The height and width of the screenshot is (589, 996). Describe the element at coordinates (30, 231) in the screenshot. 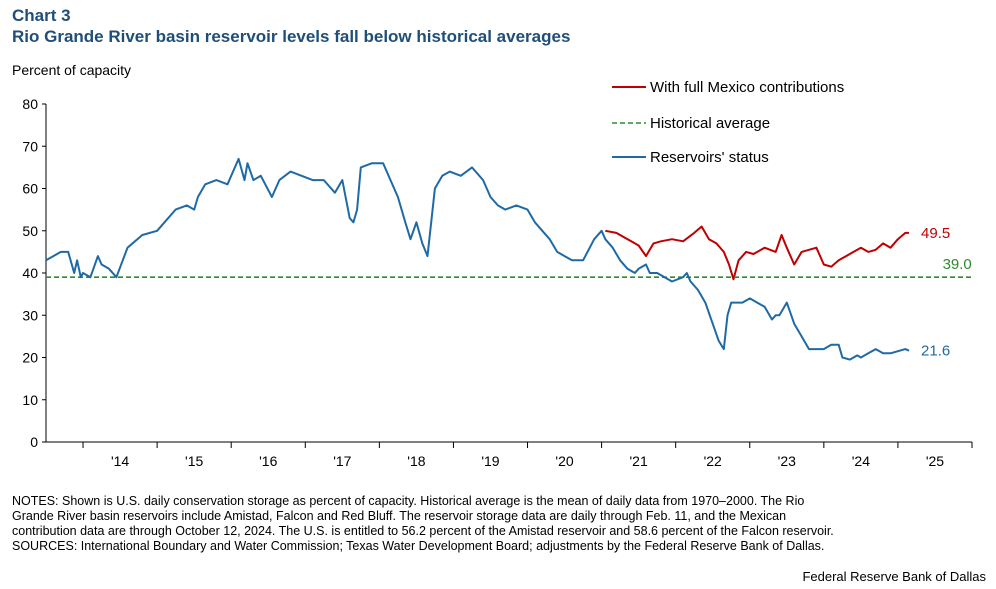

I see `y-tick-label: 50` at that location.